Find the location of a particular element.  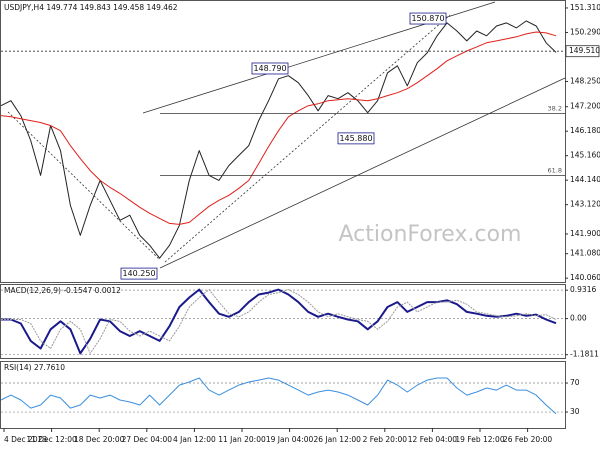

x-tick-label: 18 Dec 20:00 is located at coordinates (99, 439).